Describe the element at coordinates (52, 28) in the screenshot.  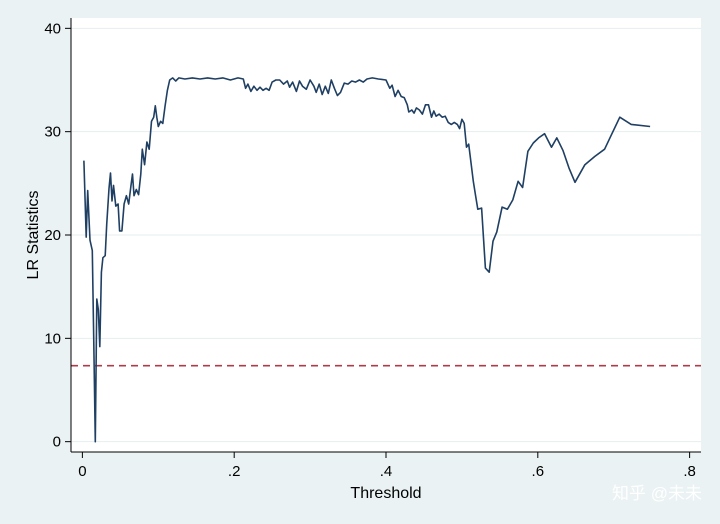
I see `y-tick-label-4: 40` at that location.